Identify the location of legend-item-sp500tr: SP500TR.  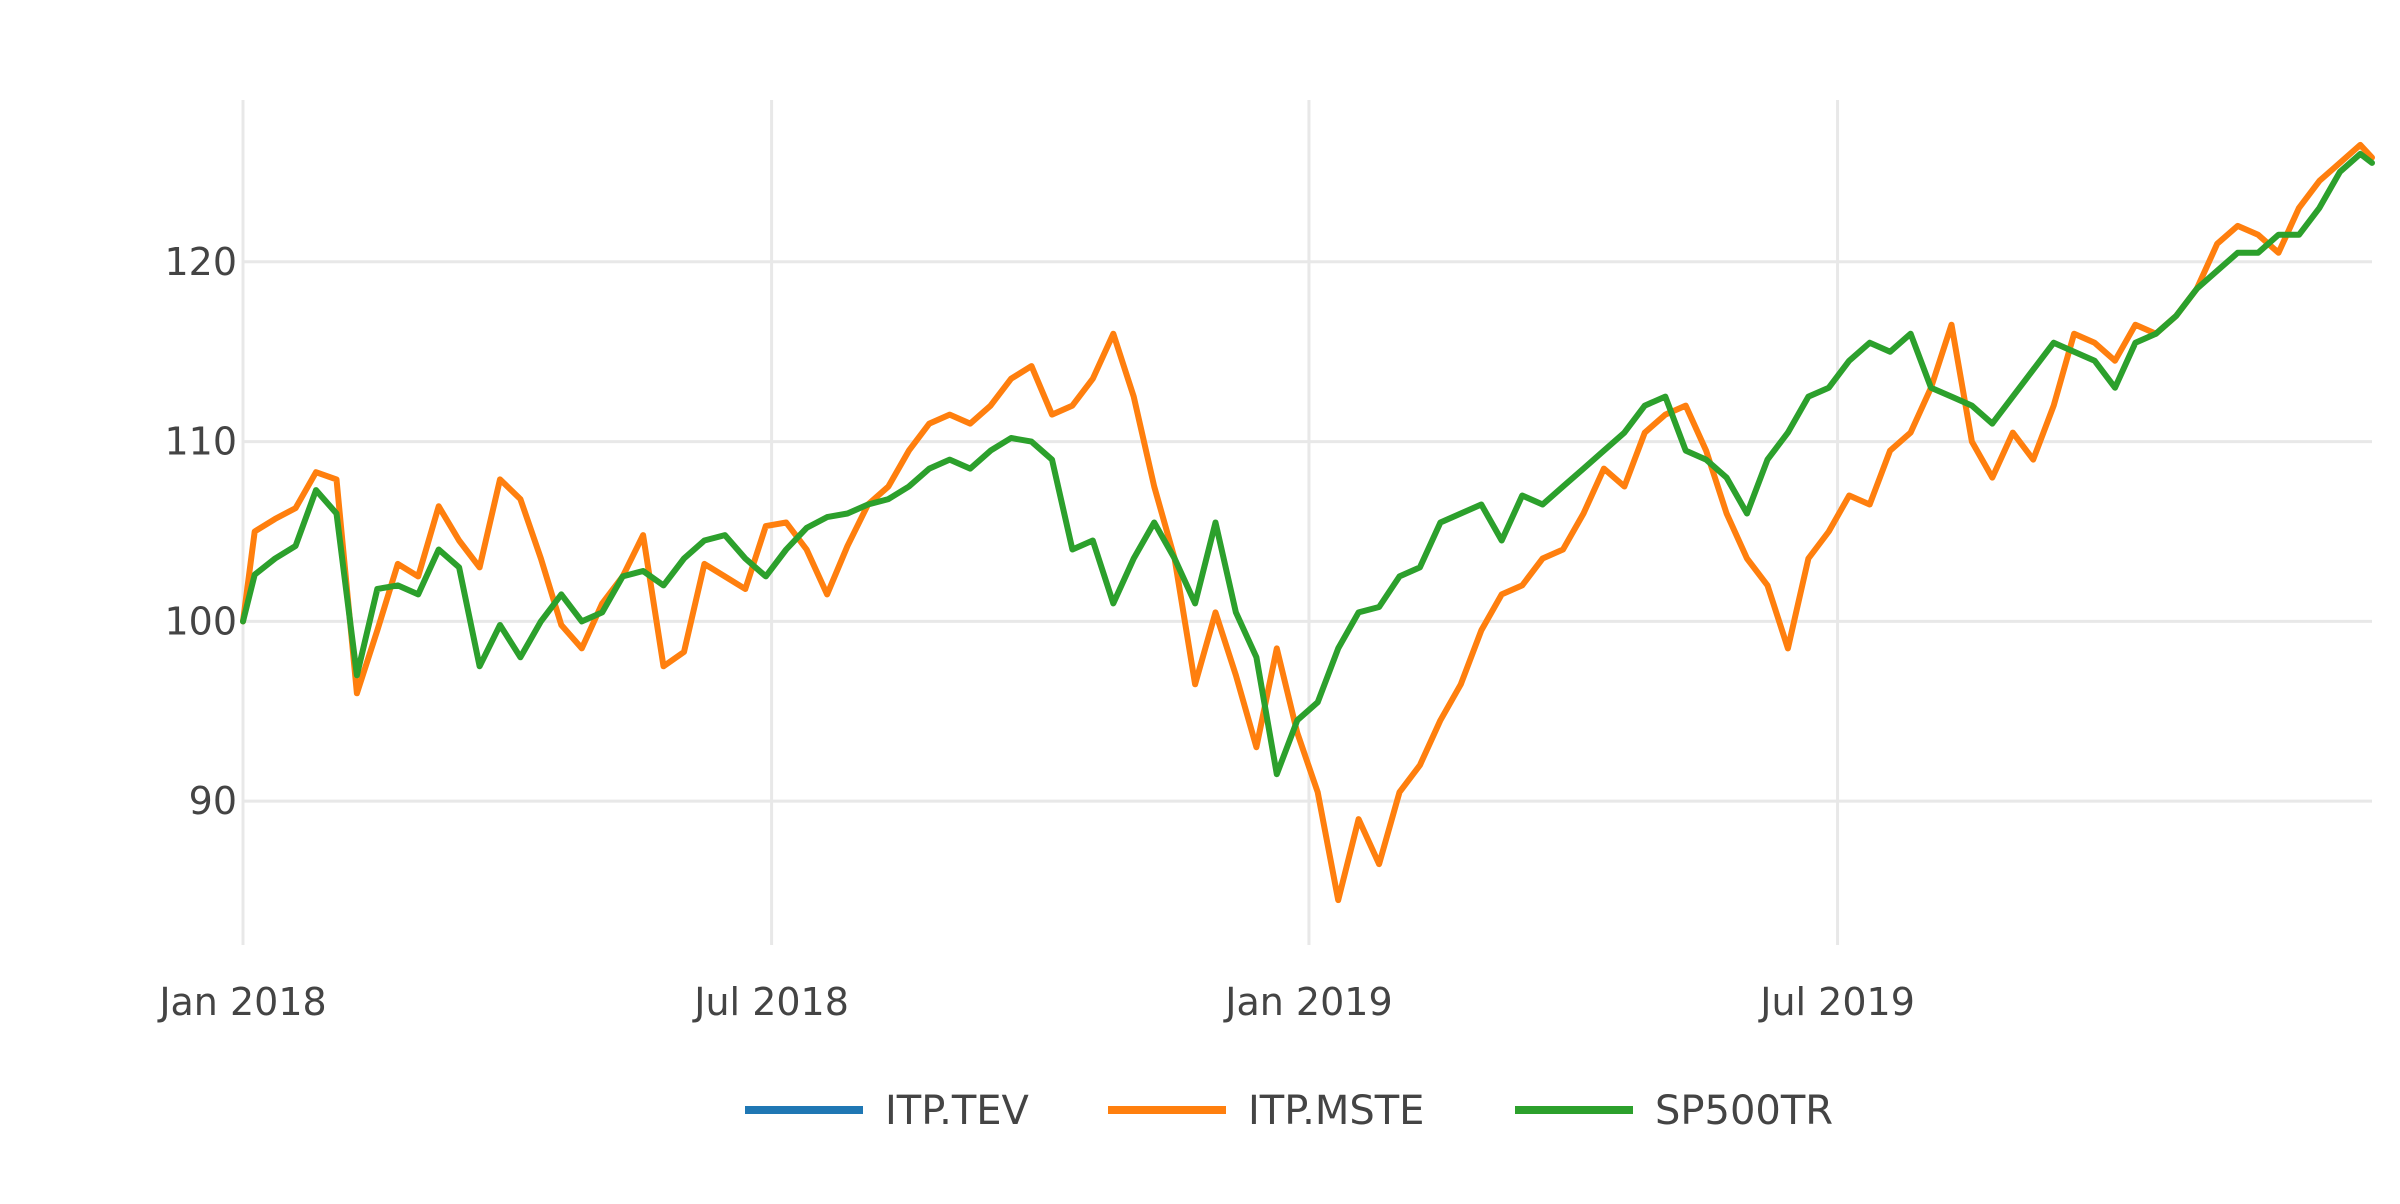
(1674, 1111).